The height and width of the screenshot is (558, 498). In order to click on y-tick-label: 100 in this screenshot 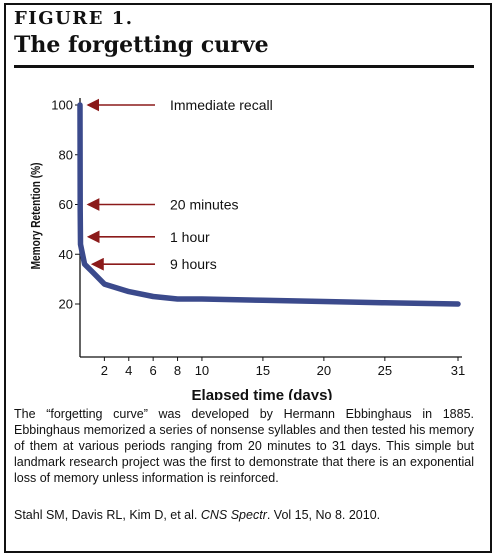, I will do `click(62, 105)`.